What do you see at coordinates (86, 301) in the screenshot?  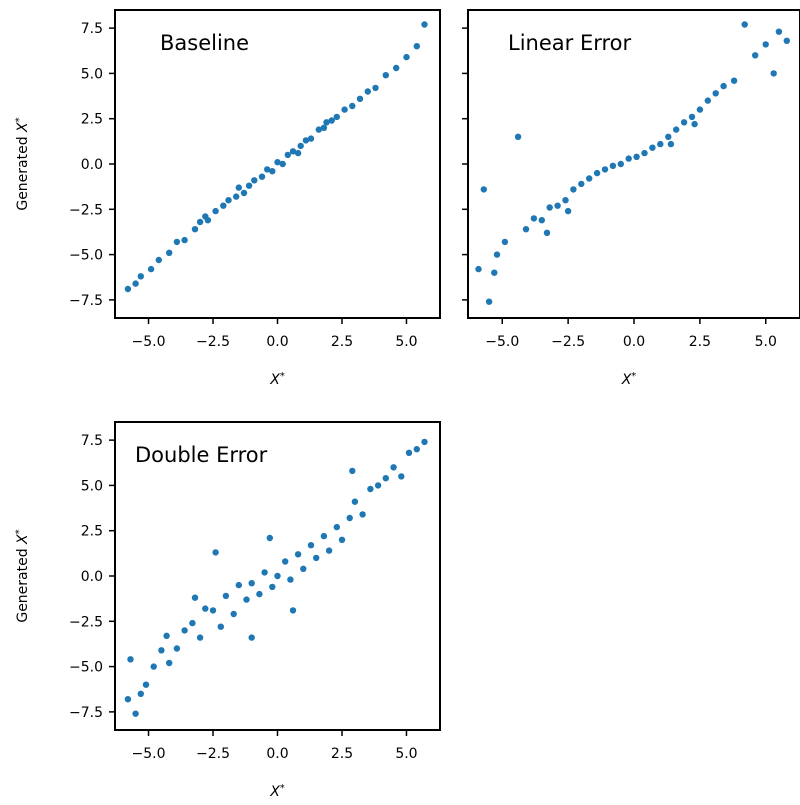 I see `y-tick-label: −7.5` at bounding box center [86, 301].